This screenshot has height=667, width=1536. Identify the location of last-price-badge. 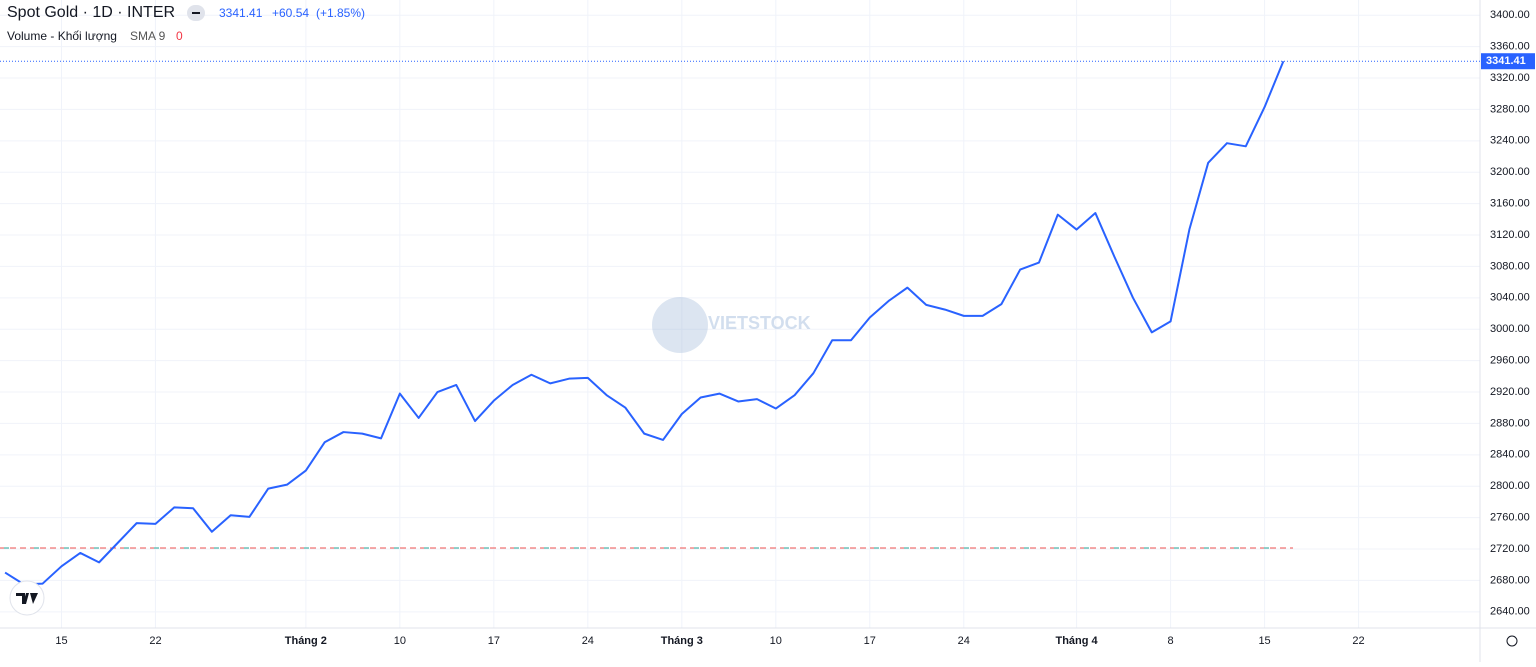
(1508, 61).